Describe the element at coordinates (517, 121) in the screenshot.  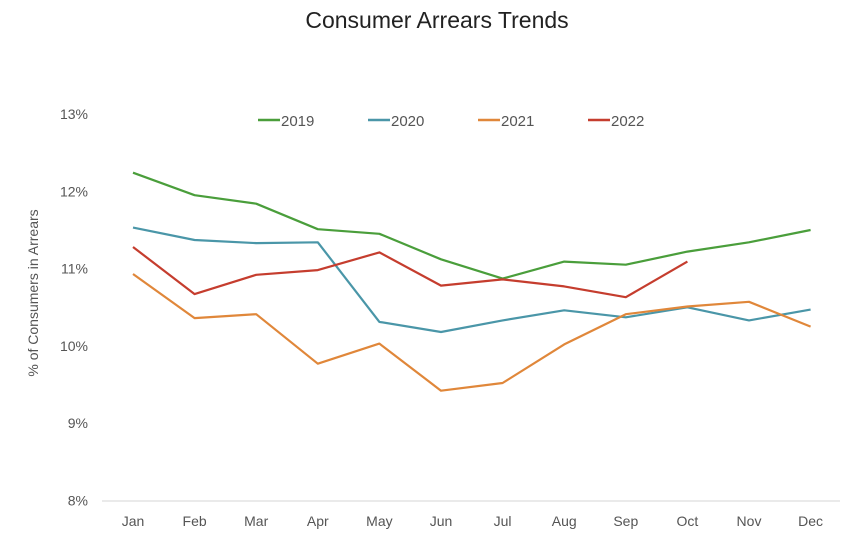
I see `legend-label: 2021` at that location.